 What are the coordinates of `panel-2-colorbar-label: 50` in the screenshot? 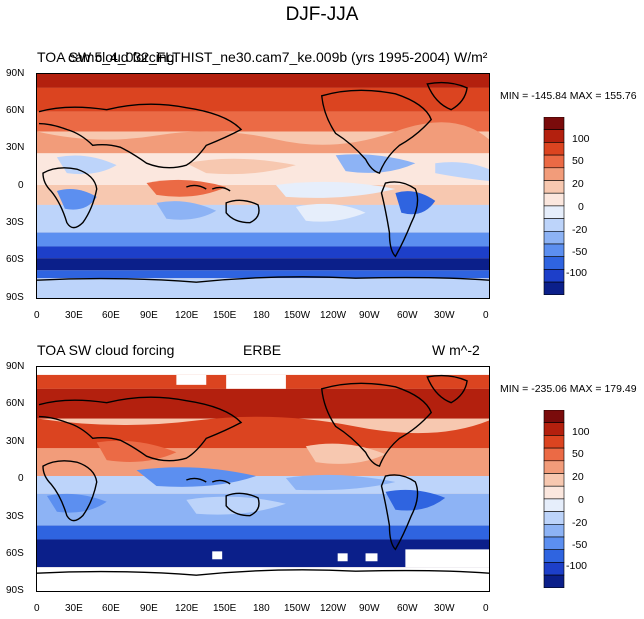 It's located at (578, 454).